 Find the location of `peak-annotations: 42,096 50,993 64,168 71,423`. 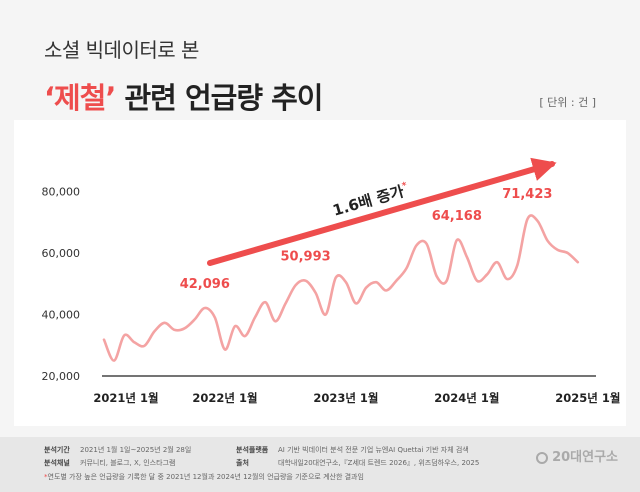

peak-annotations: 42,096 50,993 64,168 71,423 is located at coordinates (366, 239).